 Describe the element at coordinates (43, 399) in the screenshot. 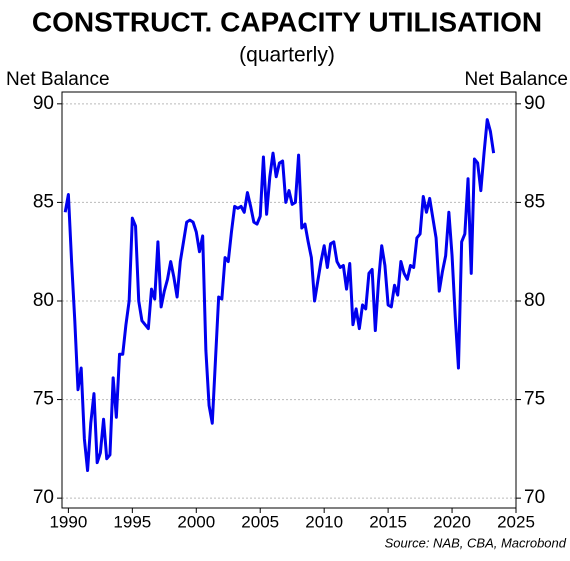

I see `y-tick-label: 75` at that location.